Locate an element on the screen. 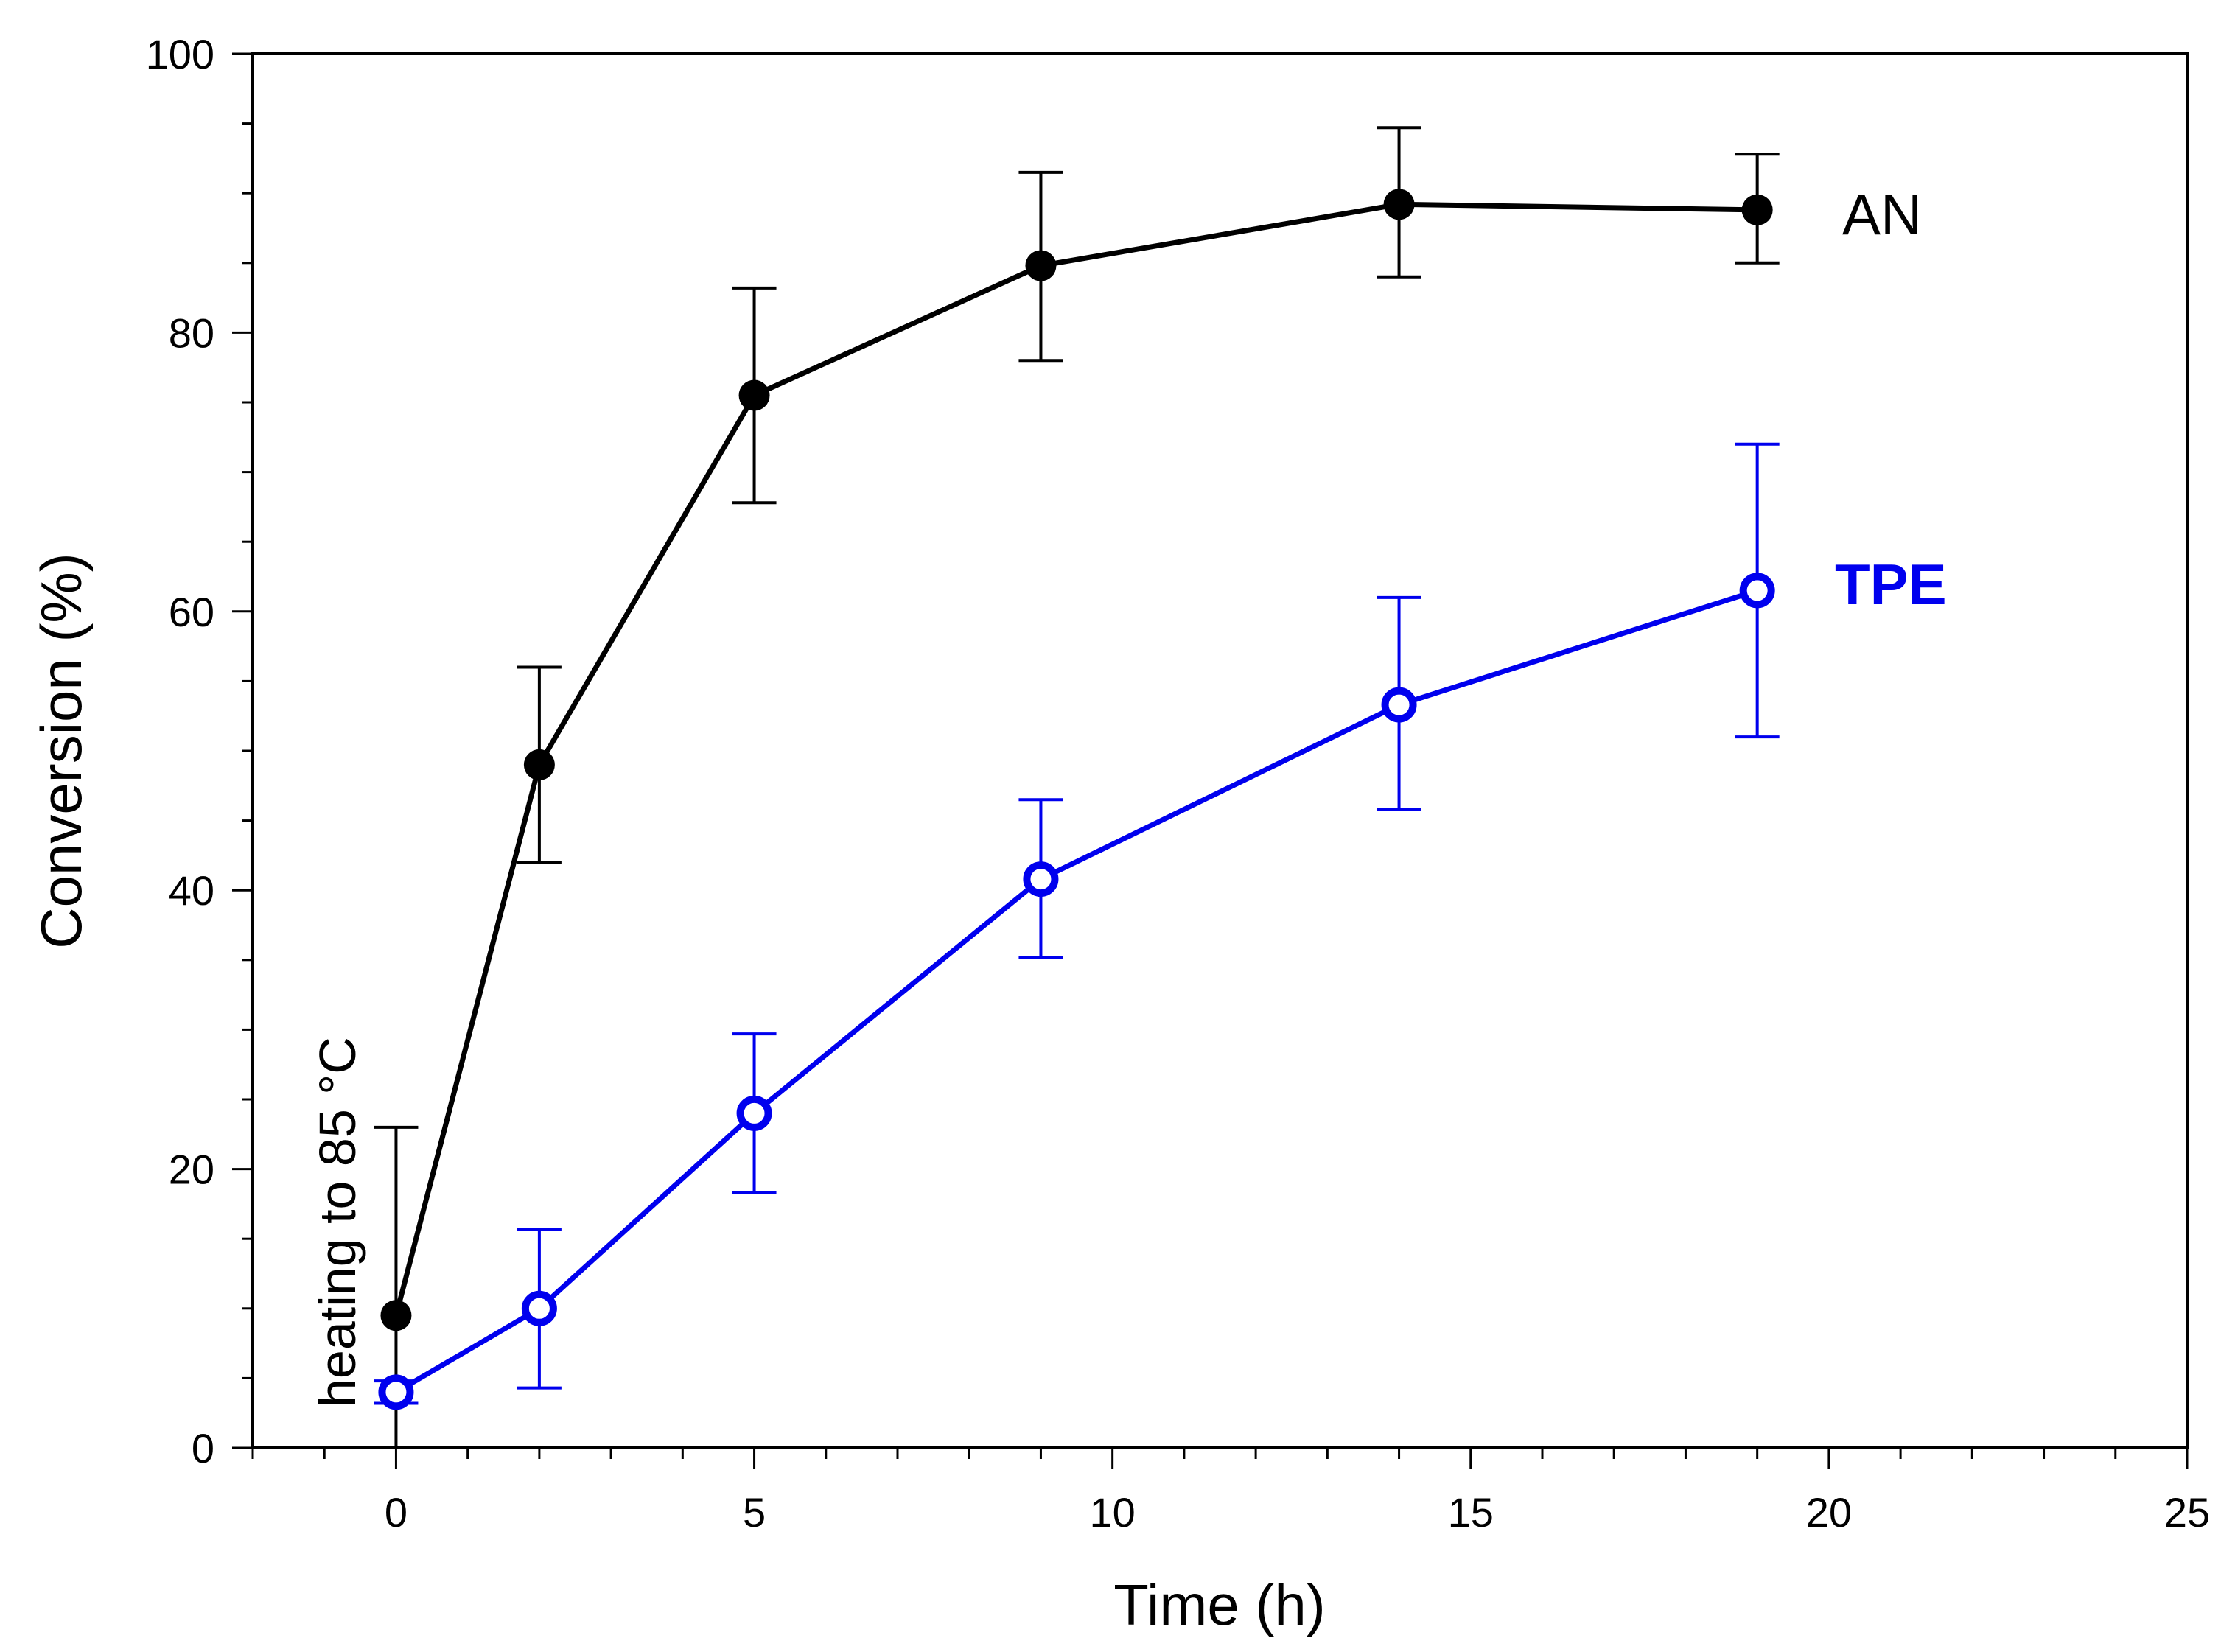 Image resolution: width=2235 pixels, height=1652 pixels. series-label-an: AN is located at coordinates (1882, 214).